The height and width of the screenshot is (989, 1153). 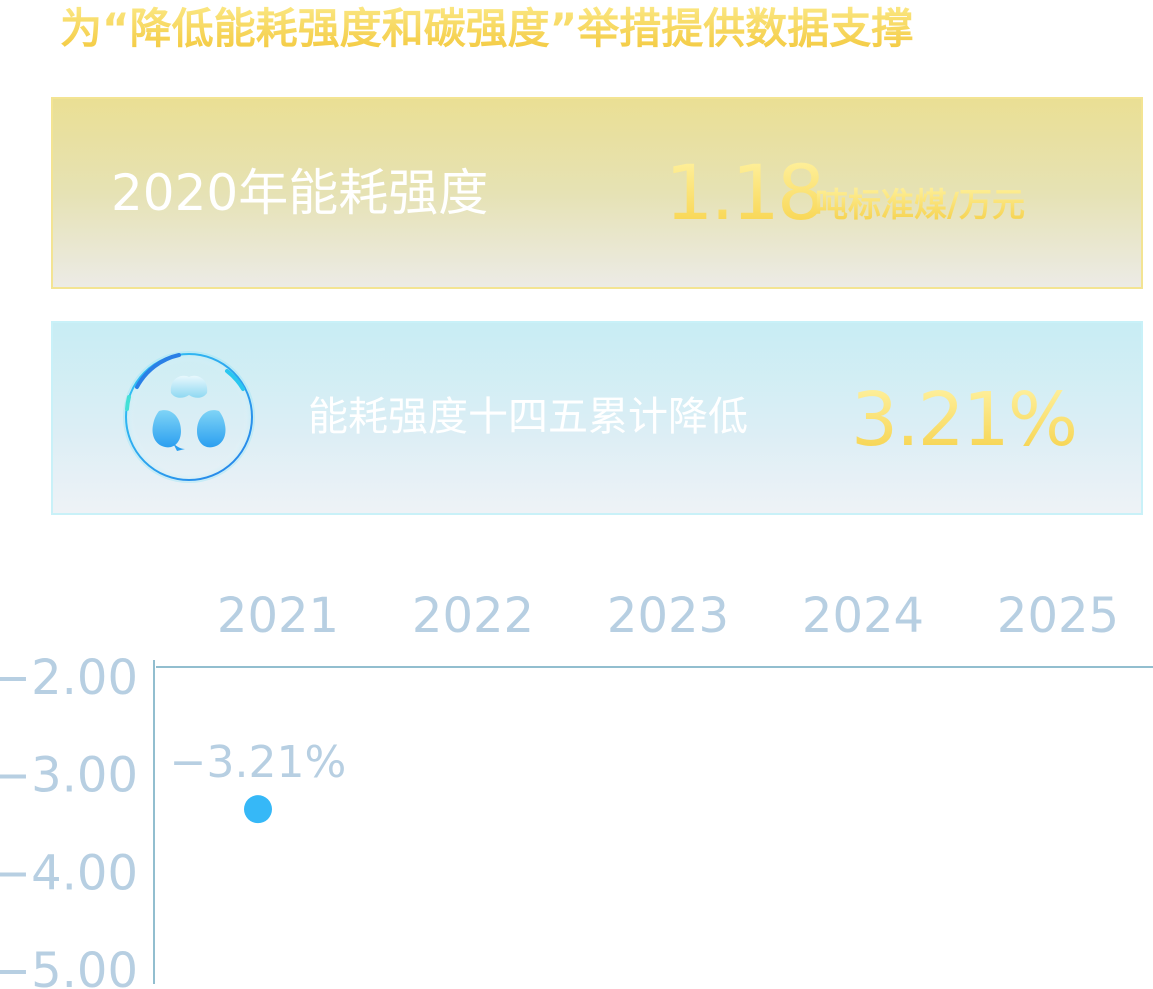 What do you see at coordinates (300, 193) in the screenshot?
I see `intensity-label: 2020年能耗强度` at bounding box center [300, 193].